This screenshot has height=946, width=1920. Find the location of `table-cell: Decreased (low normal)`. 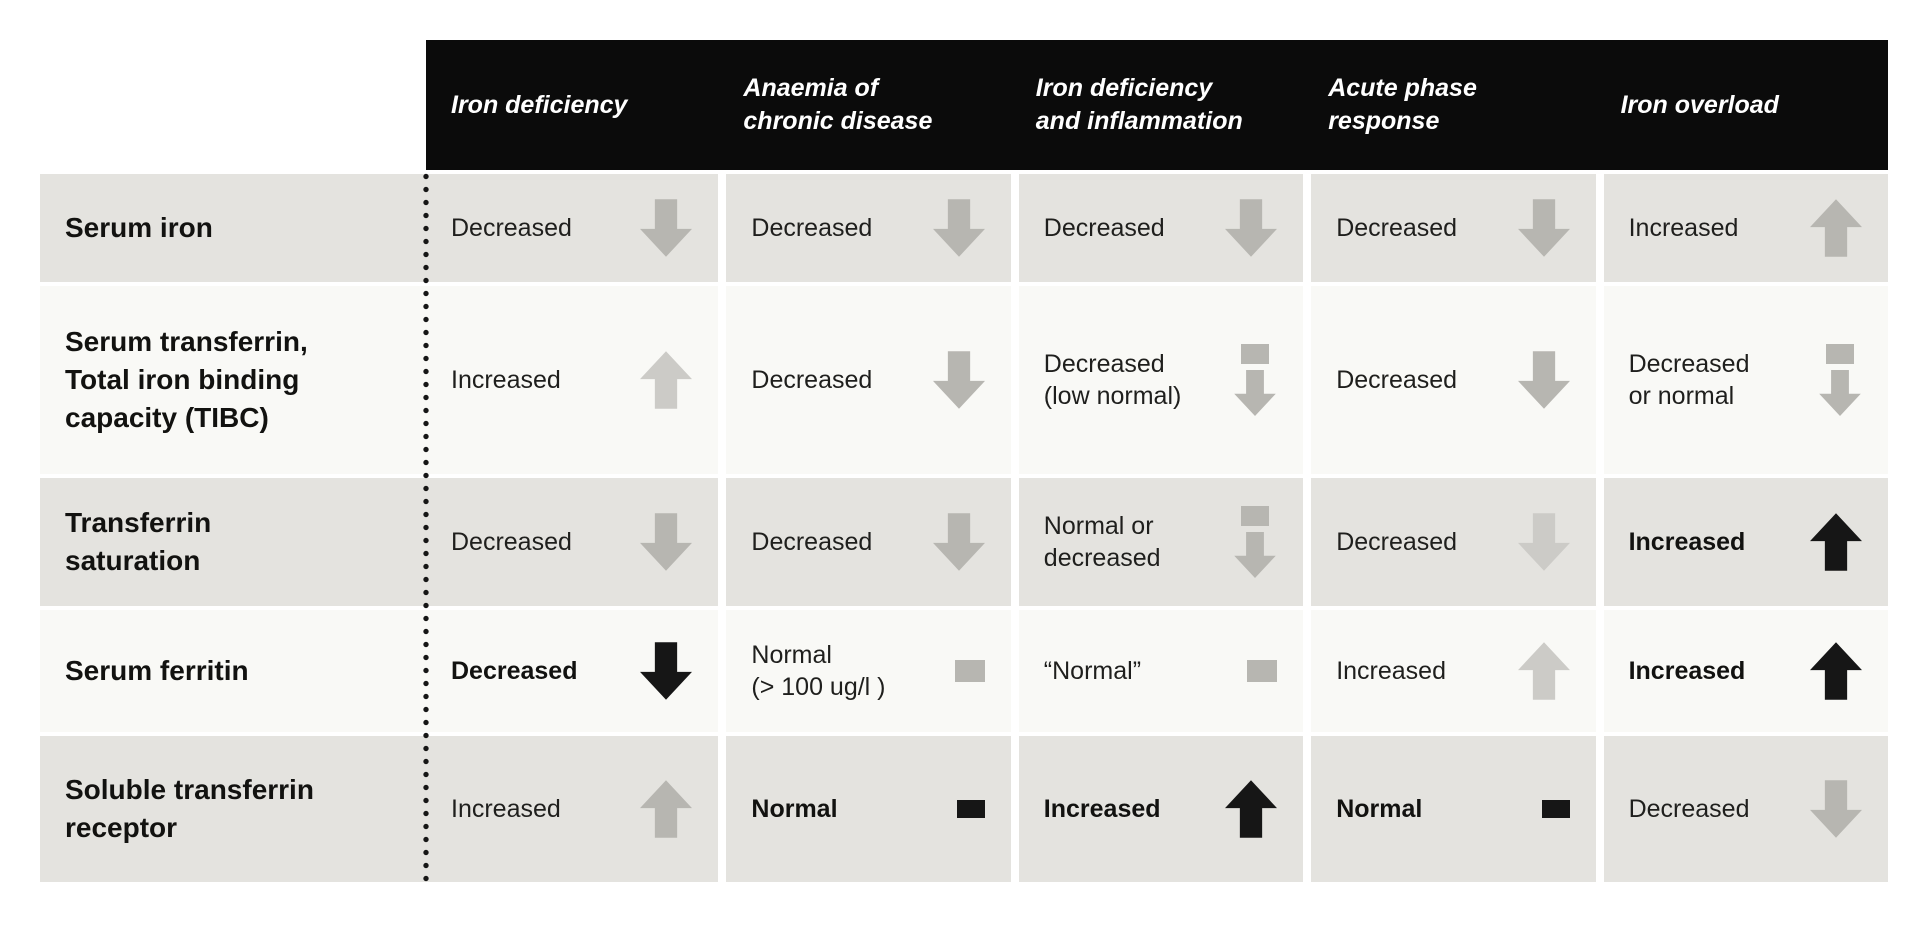

table-cell: Decreased (low normal) is located at coordinates (1161, 380).